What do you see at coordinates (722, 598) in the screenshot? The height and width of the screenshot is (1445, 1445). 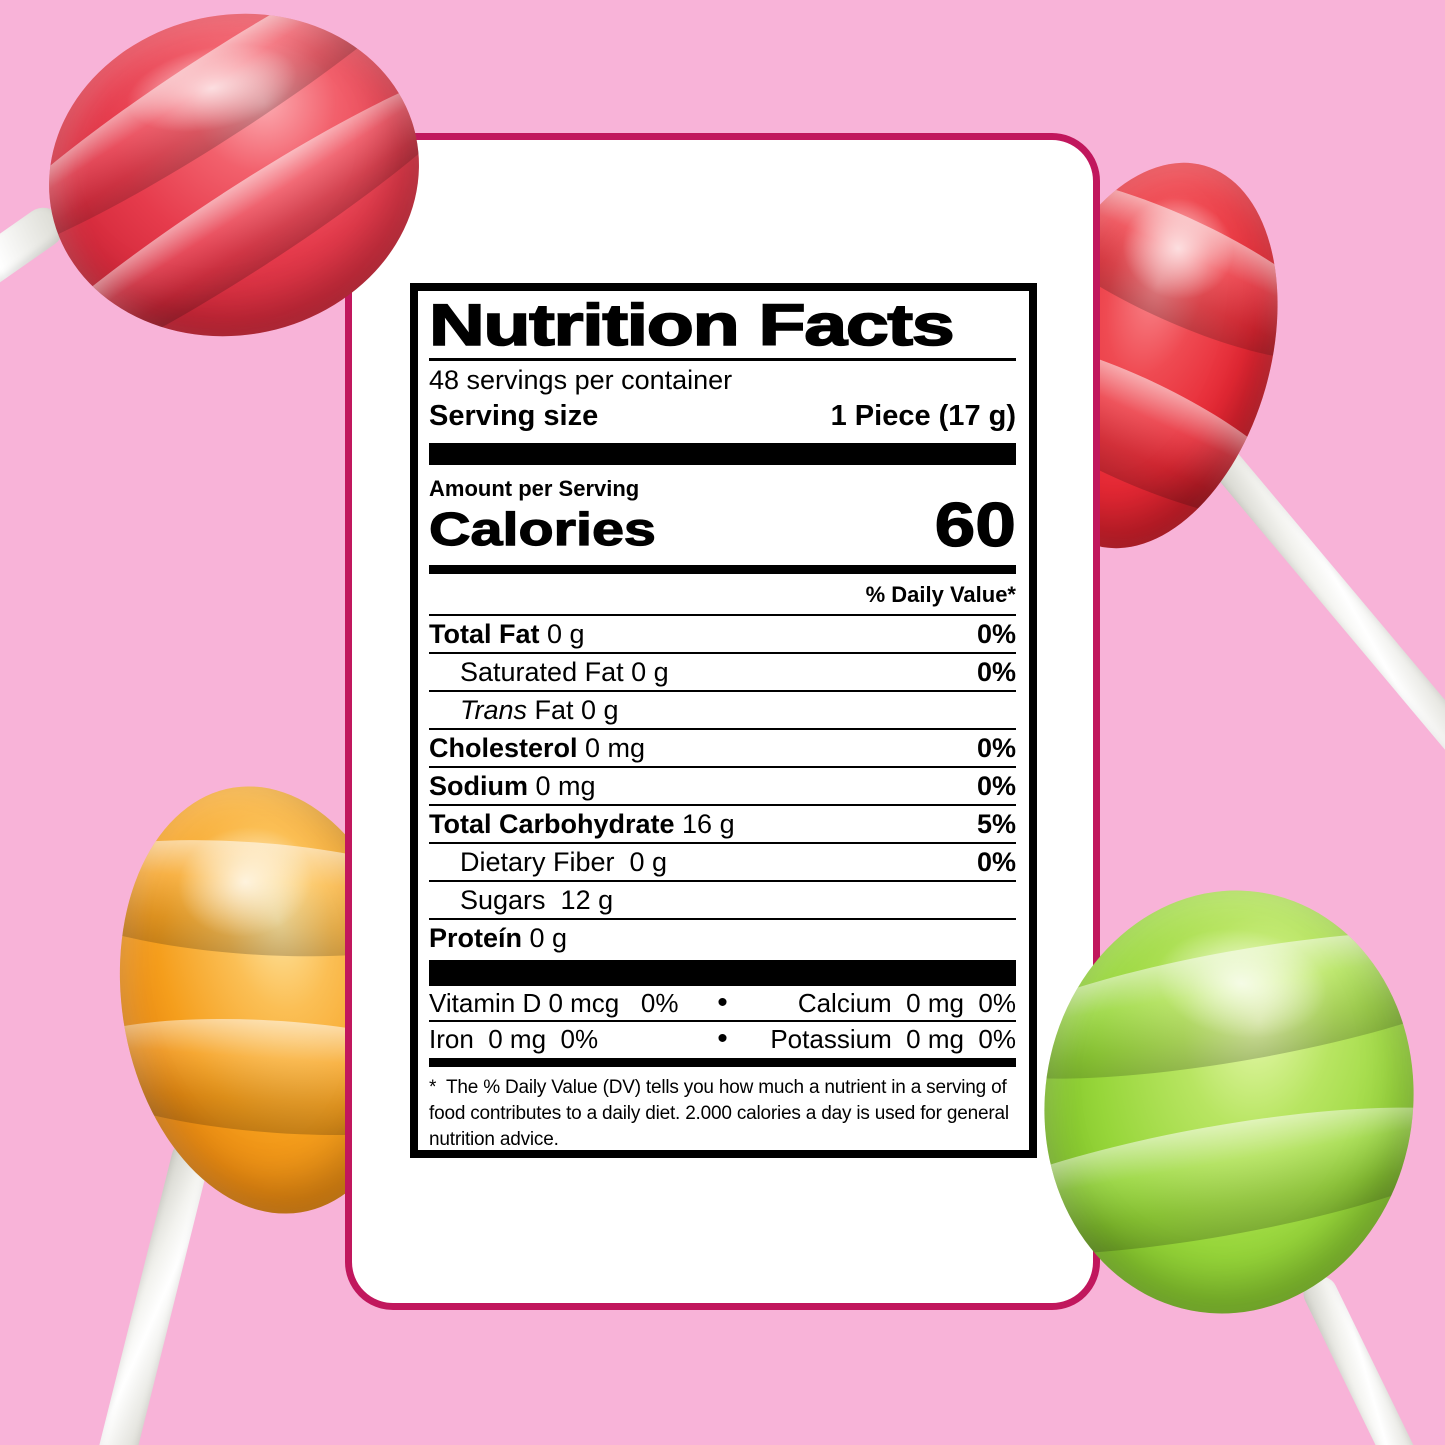 I see `daily-value-header: % Daily Value*` at bounding box center [722, 598].